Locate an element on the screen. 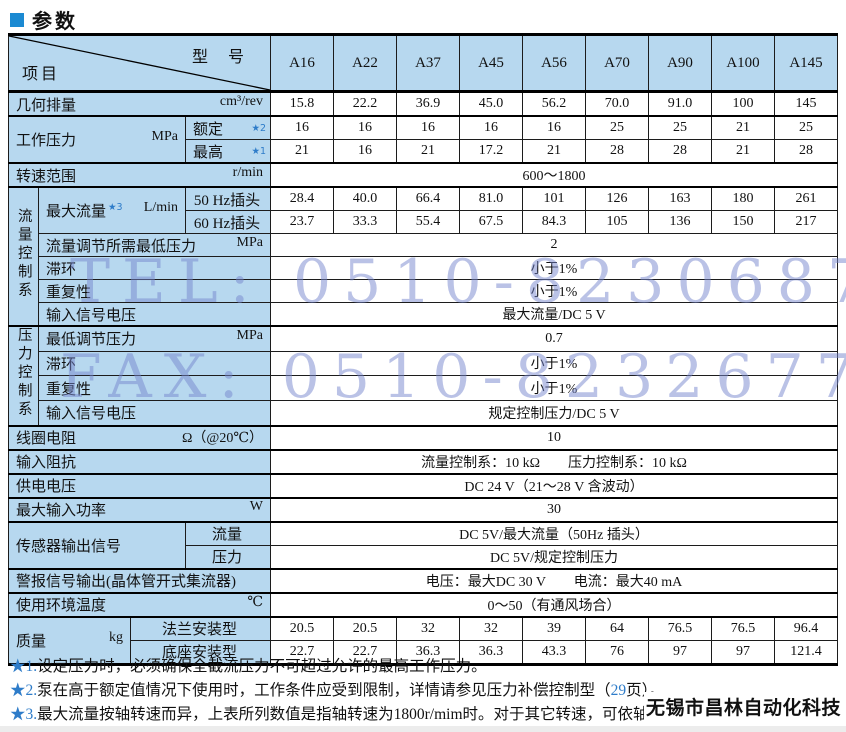 This screenshot has width=846, height=732. table-row: 输入阻抗 流量控制系：10 kΩ 压力控制系：10 kΩ is located at coordinates (423, 462).